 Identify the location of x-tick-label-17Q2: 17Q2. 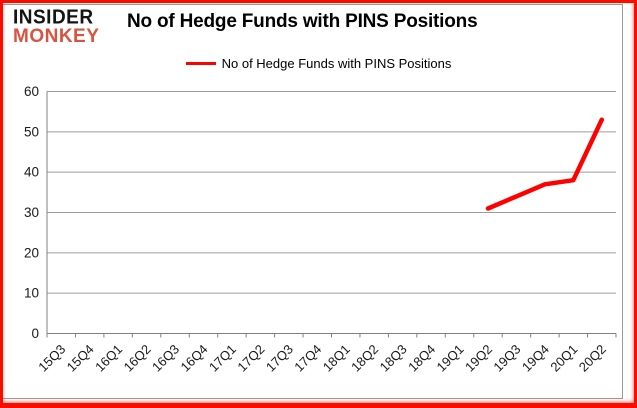
(250, 358).